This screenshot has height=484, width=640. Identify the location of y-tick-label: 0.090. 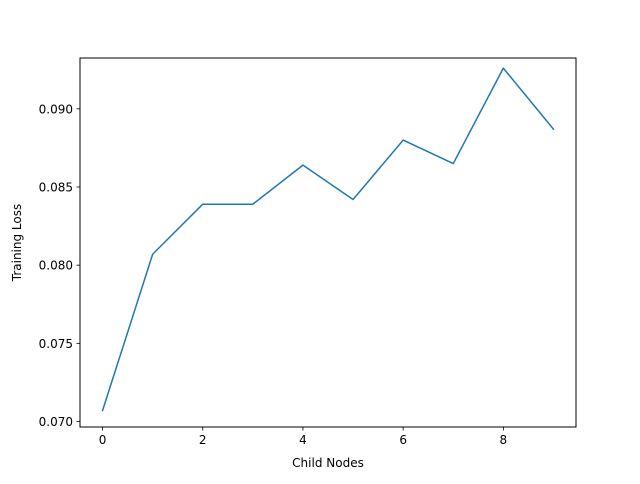
(56, 109).